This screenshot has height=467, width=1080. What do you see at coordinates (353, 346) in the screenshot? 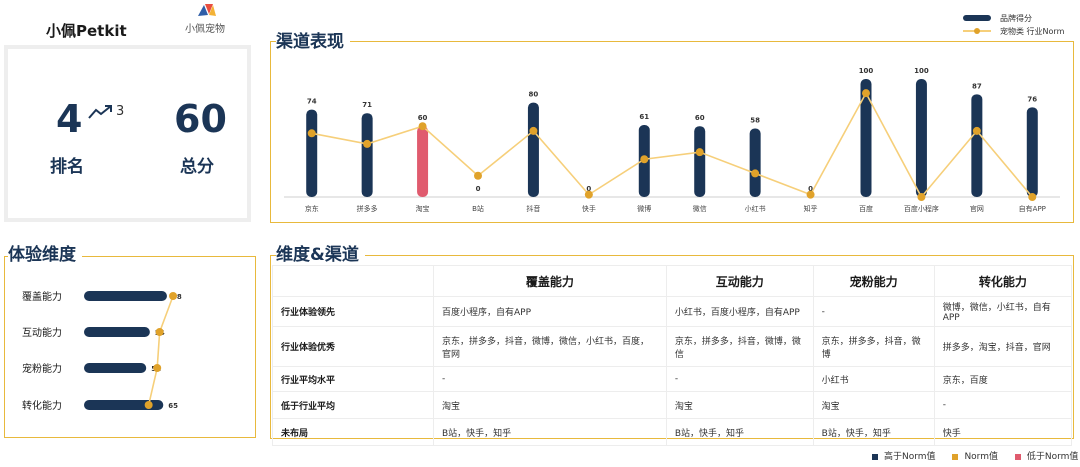
I see `row-label: 行业体验优秀` at bounding box center [353, 346].